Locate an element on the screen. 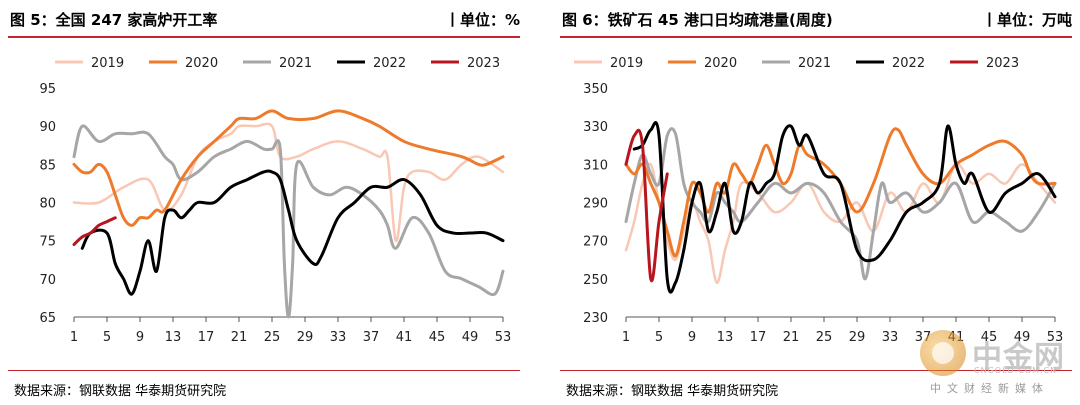 This screenshot has height=405, width=1080. y-tick-label: 310 is located at coordinates (595, 165).